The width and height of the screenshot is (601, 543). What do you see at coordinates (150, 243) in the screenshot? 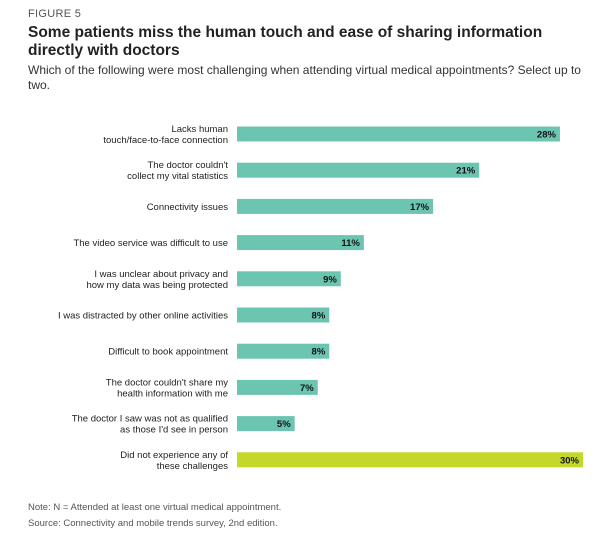
I see `category-label-3: The video service was difficult to use` at bounding box center [150, 243].